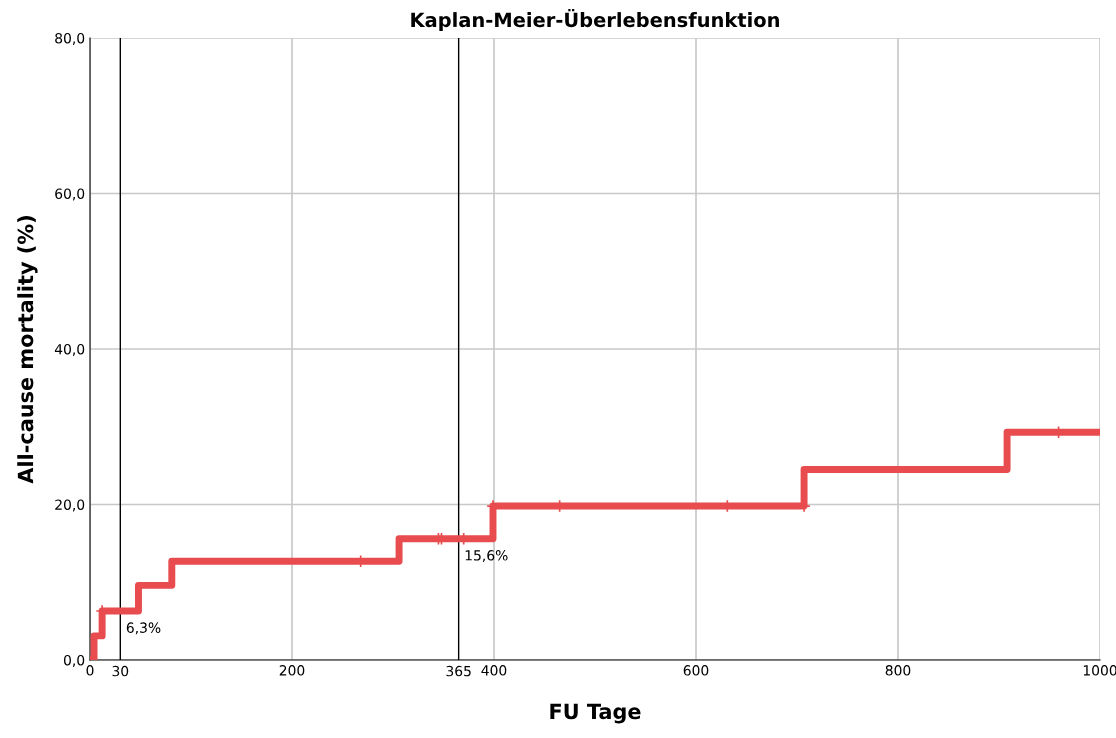 The height and width of the screenshot is (738, 1116). I want to click on y-tick-label: 20,0, so click(70, 505).